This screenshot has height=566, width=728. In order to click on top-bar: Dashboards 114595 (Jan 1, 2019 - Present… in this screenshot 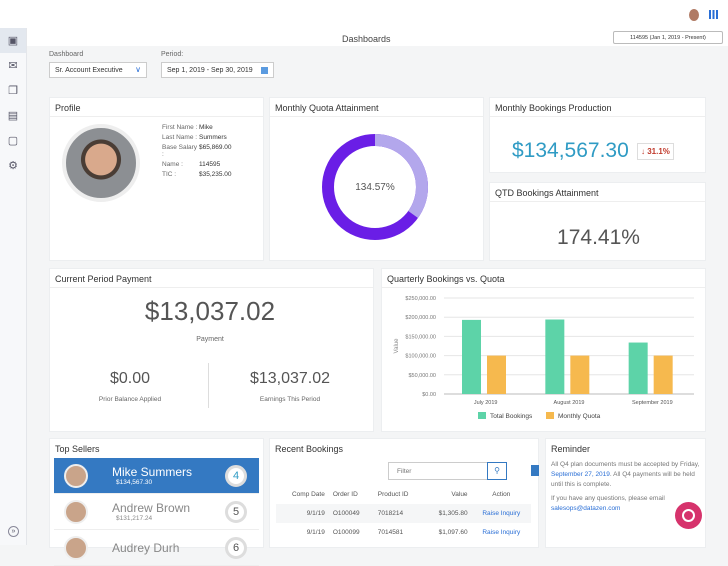, I will do `click(364, 23)`.